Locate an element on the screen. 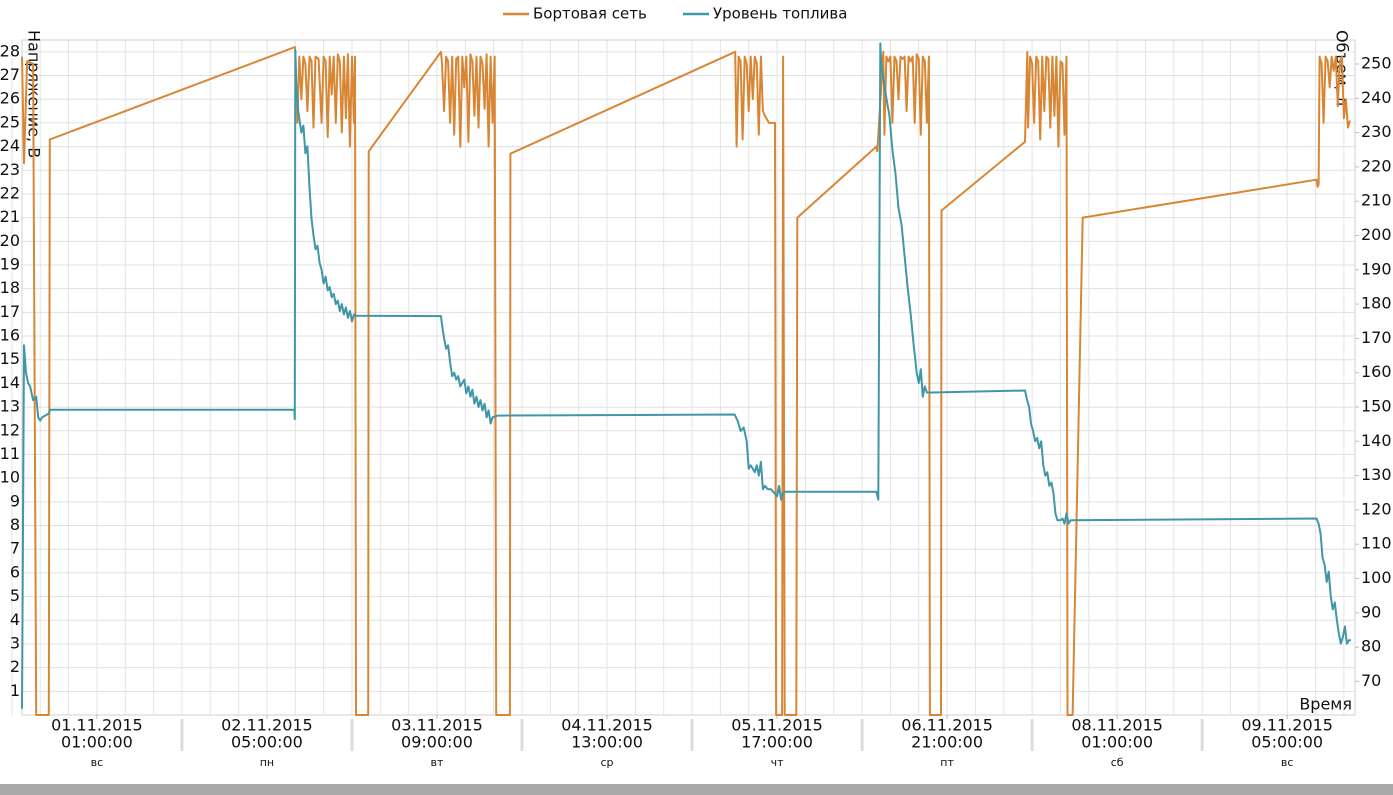  y-tick-label: 14 is located at coordinates (10, 382).